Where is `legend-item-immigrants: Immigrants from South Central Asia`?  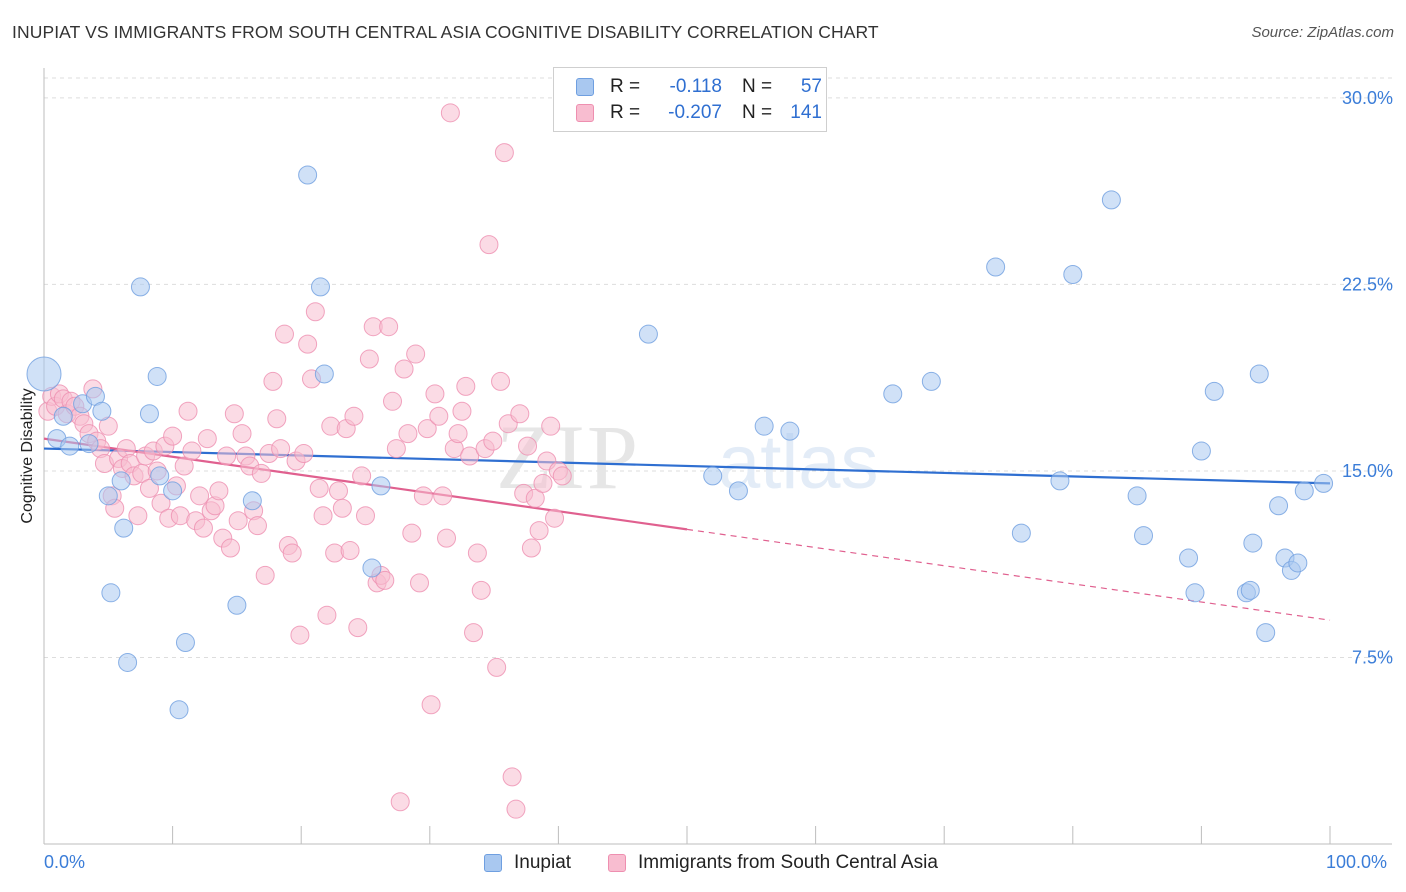
legend-item-immigrants: Immigrants from South Central Asia is located at coordinates (773, 863).